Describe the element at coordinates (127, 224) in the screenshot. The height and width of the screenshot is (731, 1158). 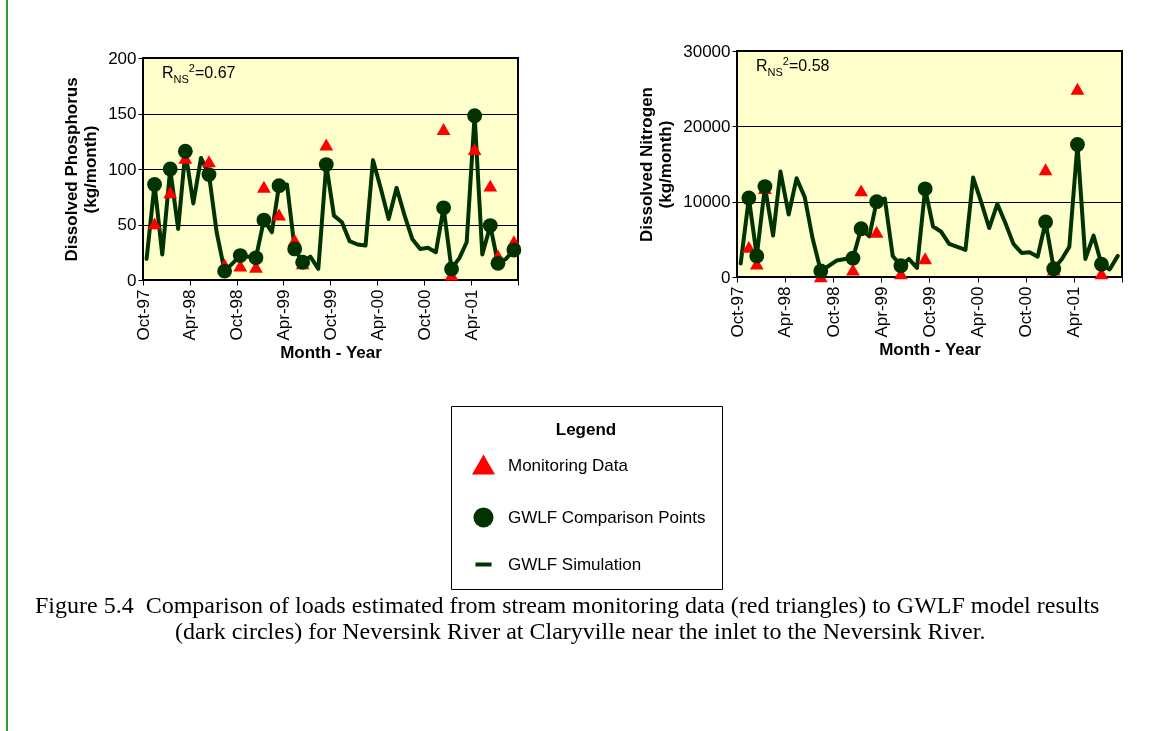
I see `y-tick-label: 50` at that location.